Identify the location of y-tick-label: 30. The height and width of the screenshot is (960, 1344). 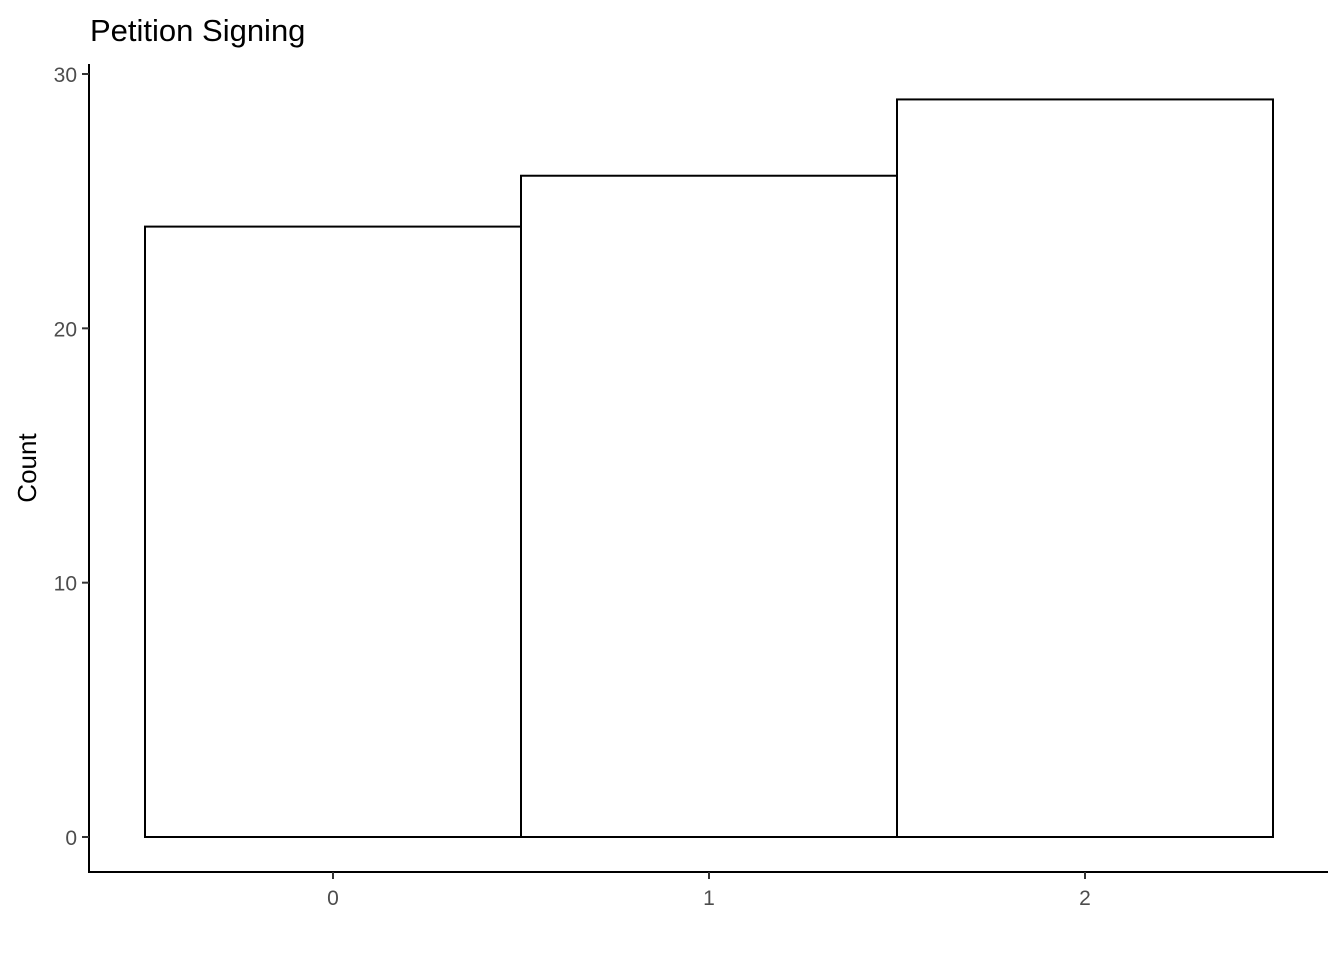
(65, 75).